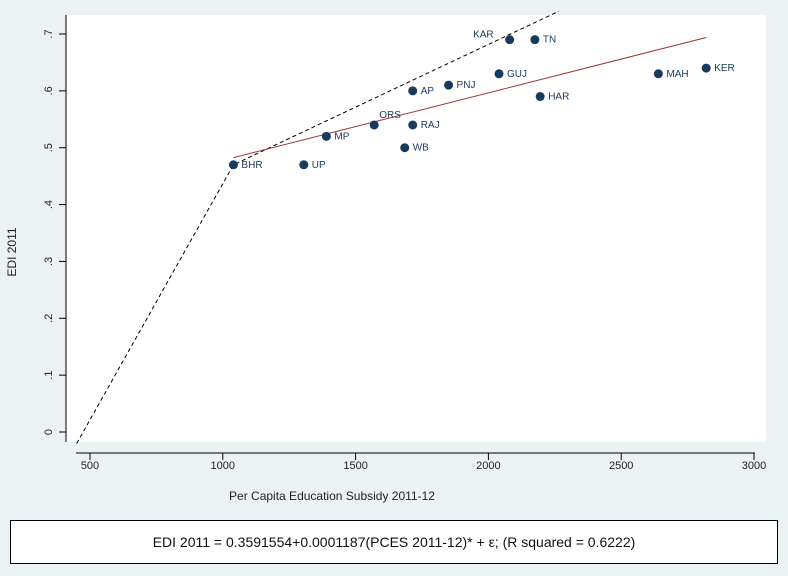  I want to click on point-label-tn: TN, so click(549, 40).